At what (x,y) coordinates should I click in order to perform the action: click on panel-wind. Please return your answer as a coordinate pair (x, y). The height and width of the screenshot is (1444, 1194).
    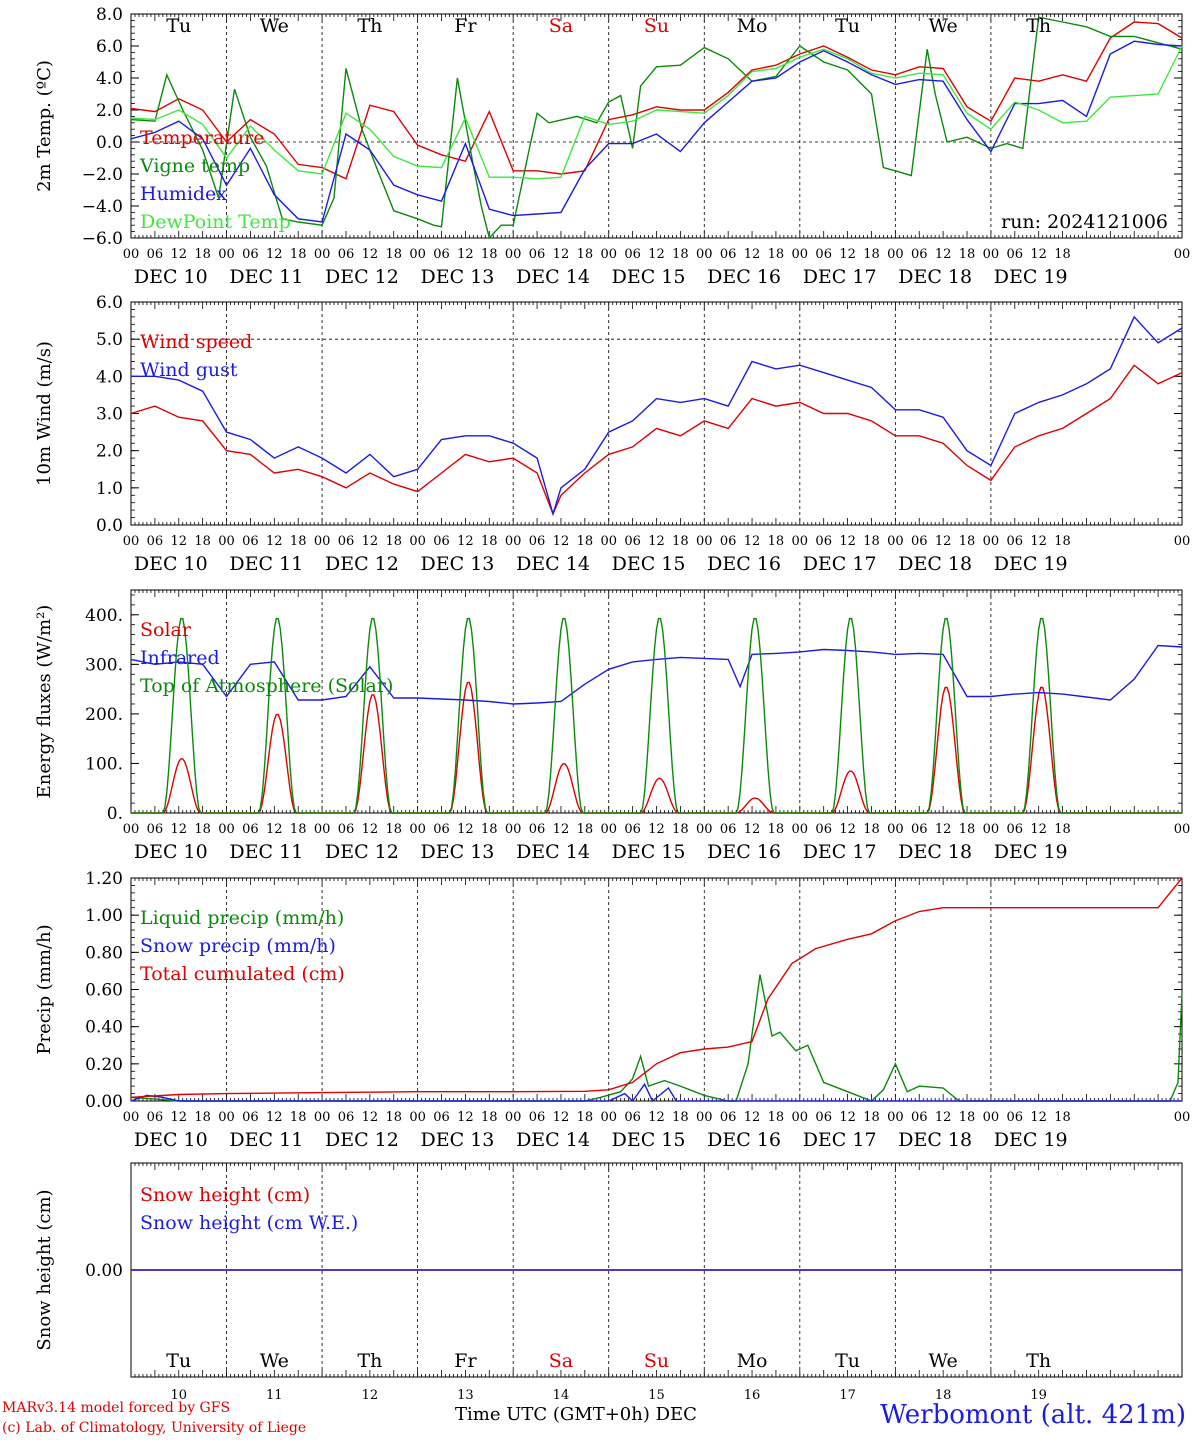
    Looking at the image, I should click on (656, 413).